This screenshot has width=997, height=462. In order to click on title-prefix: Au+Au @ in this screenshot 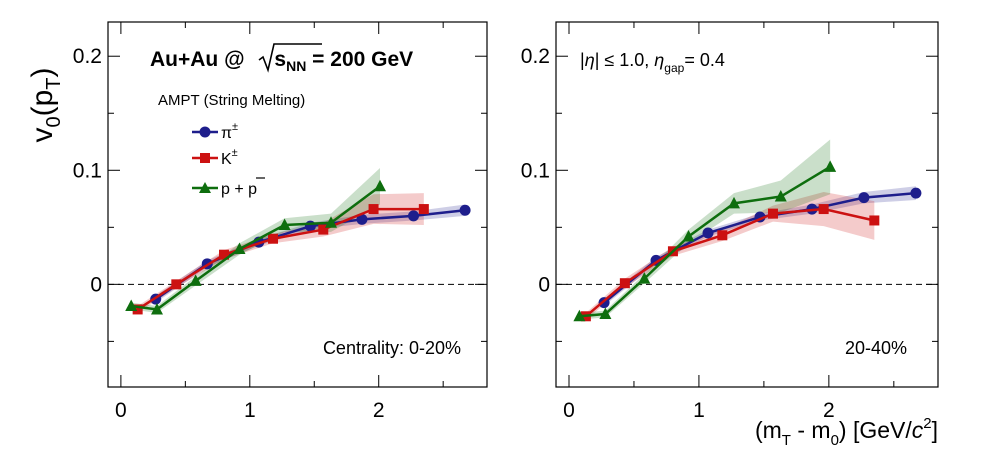, I will do `click(200, 59)`.